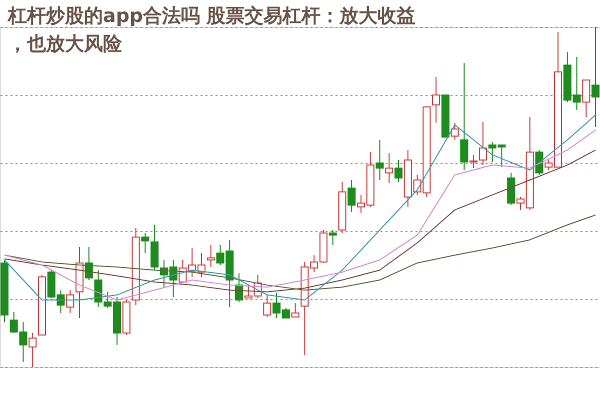  What do you see at coordinates (211, 30) in the screenshot?
I see `chart-title: 杠杆炒股的app合法吗 股票交易杠杆：放大收益，也放大风险` at bounding box center [211, 30].